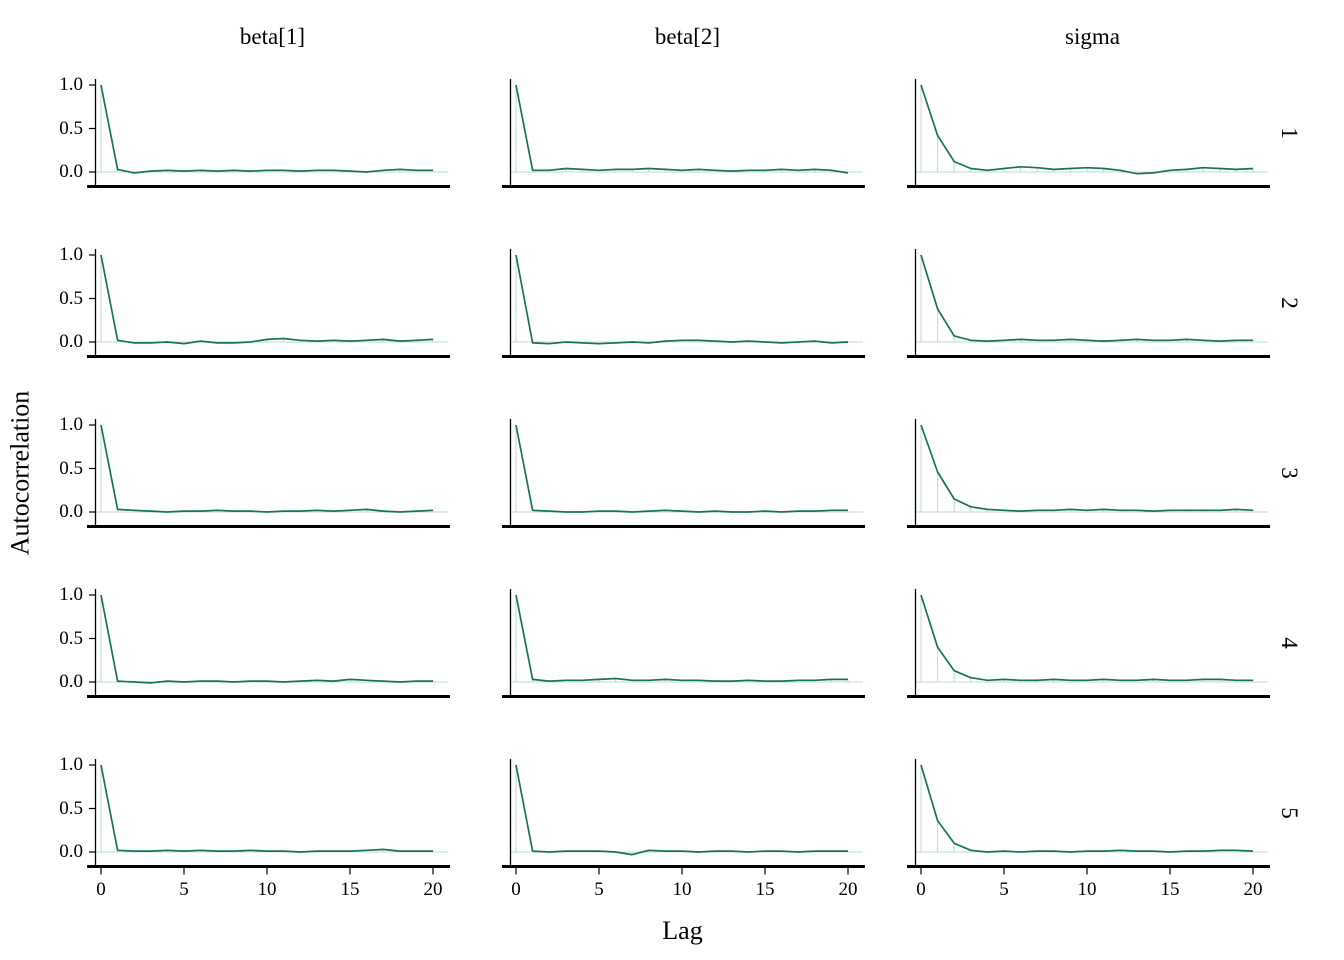  I want to click on facet-col-label-beta2: beta[2], so click(687, 36).